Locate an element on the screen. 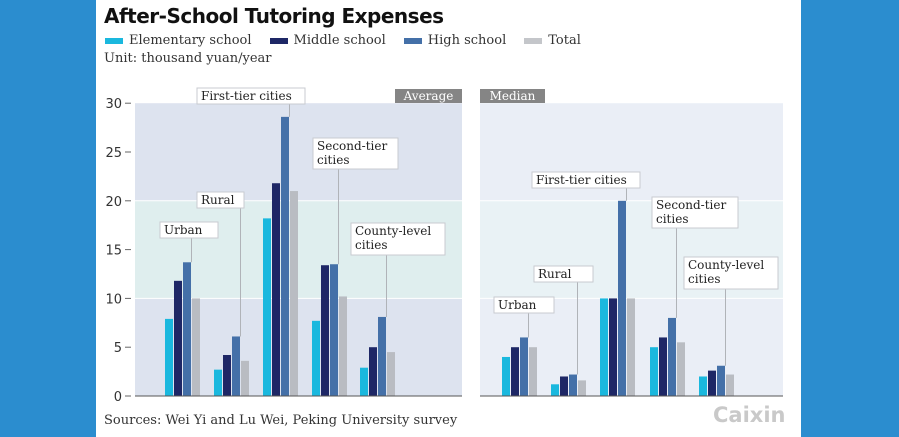 This screenshot has width=899, height=437. y-tick-label: 30 is located at coordinates (113, 104).